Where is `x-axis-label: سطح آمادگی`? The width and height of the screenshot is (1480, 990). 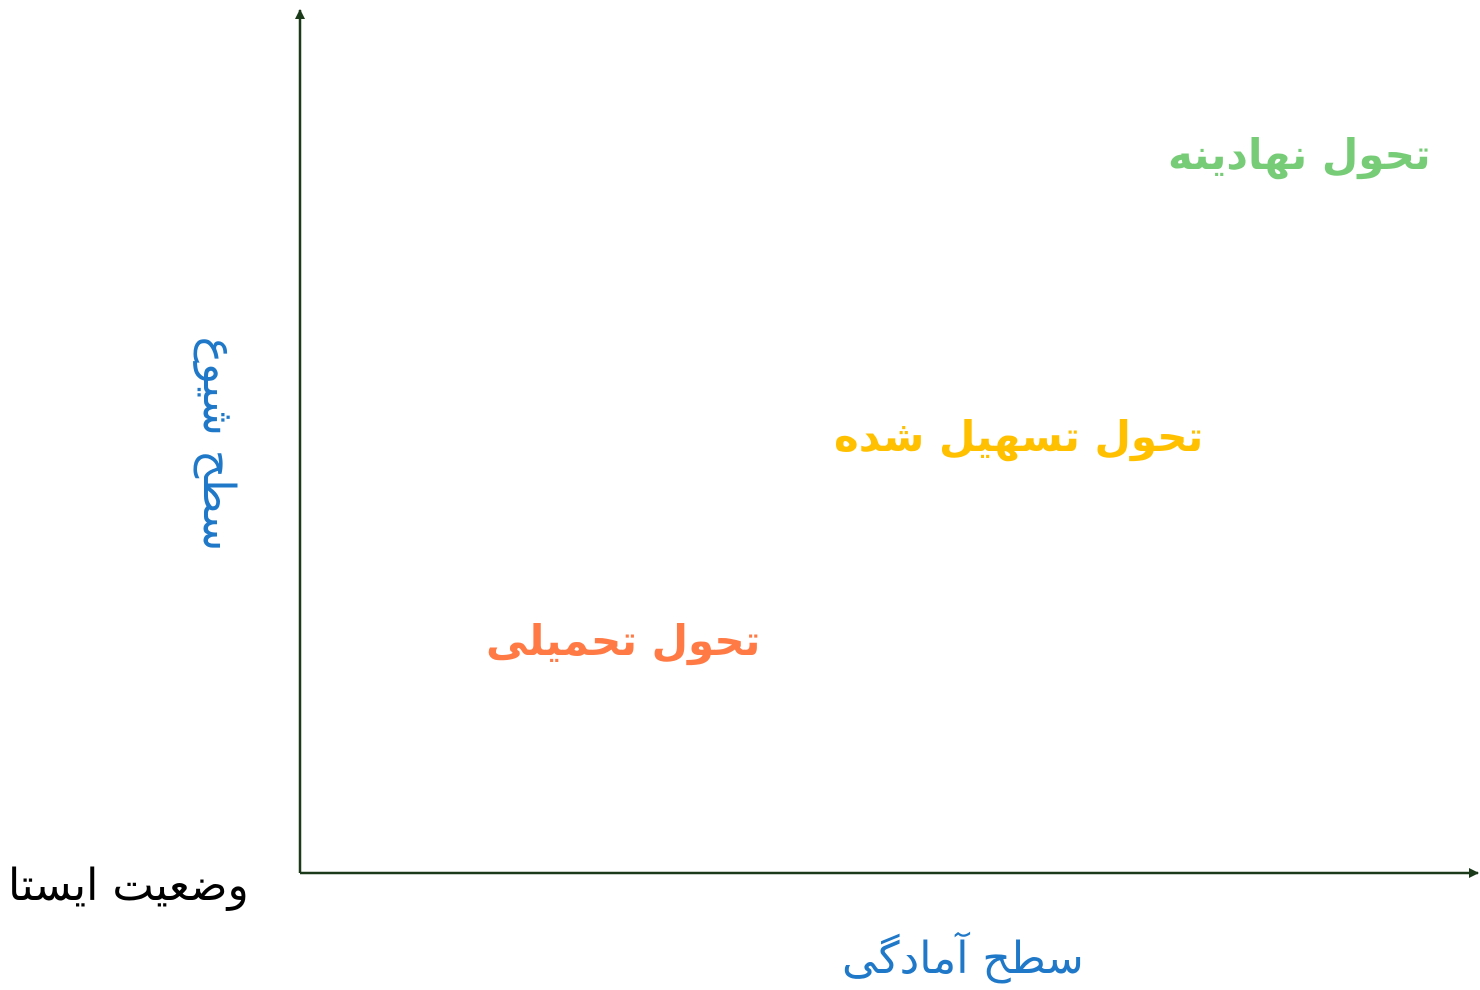
x-axis-label: سطح آمادگی is located at coordinates (963, 958).